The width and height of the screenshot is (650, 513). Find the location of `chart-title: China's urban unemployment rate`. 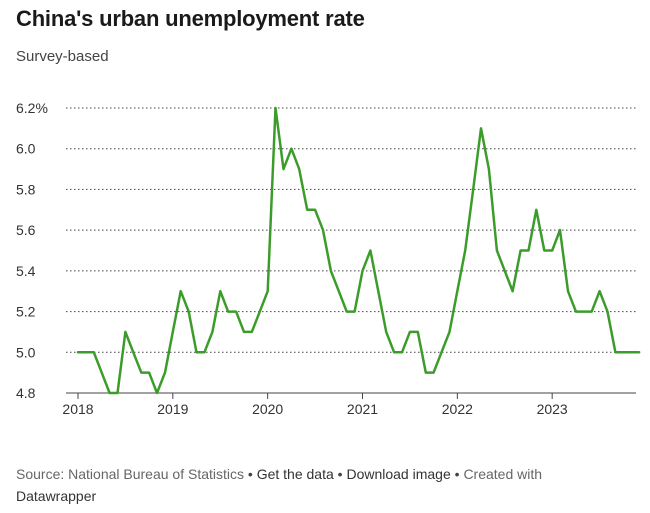

chart-title: China's urban unemployment rate is located at coordinates (190, 18).